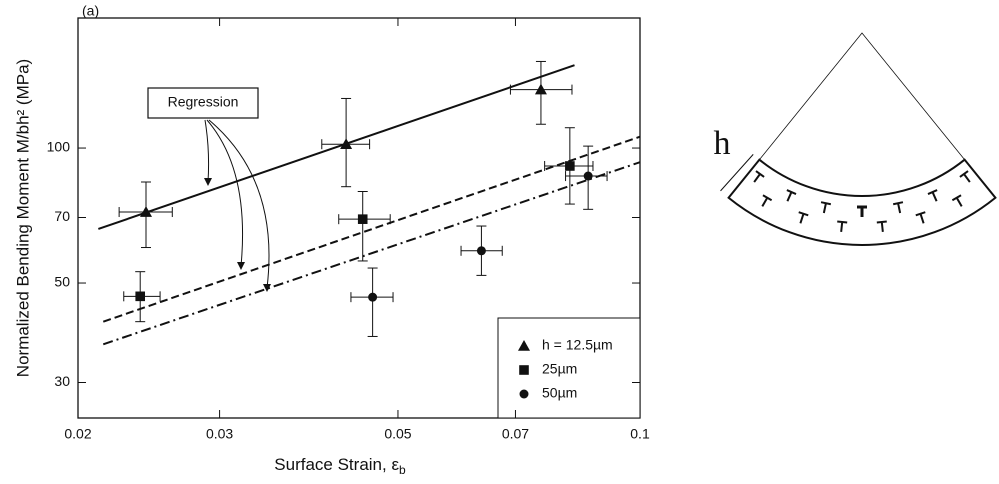 The image size is (999, 484). I want to click on x-tick-label: 0.07, so click(515, 434).